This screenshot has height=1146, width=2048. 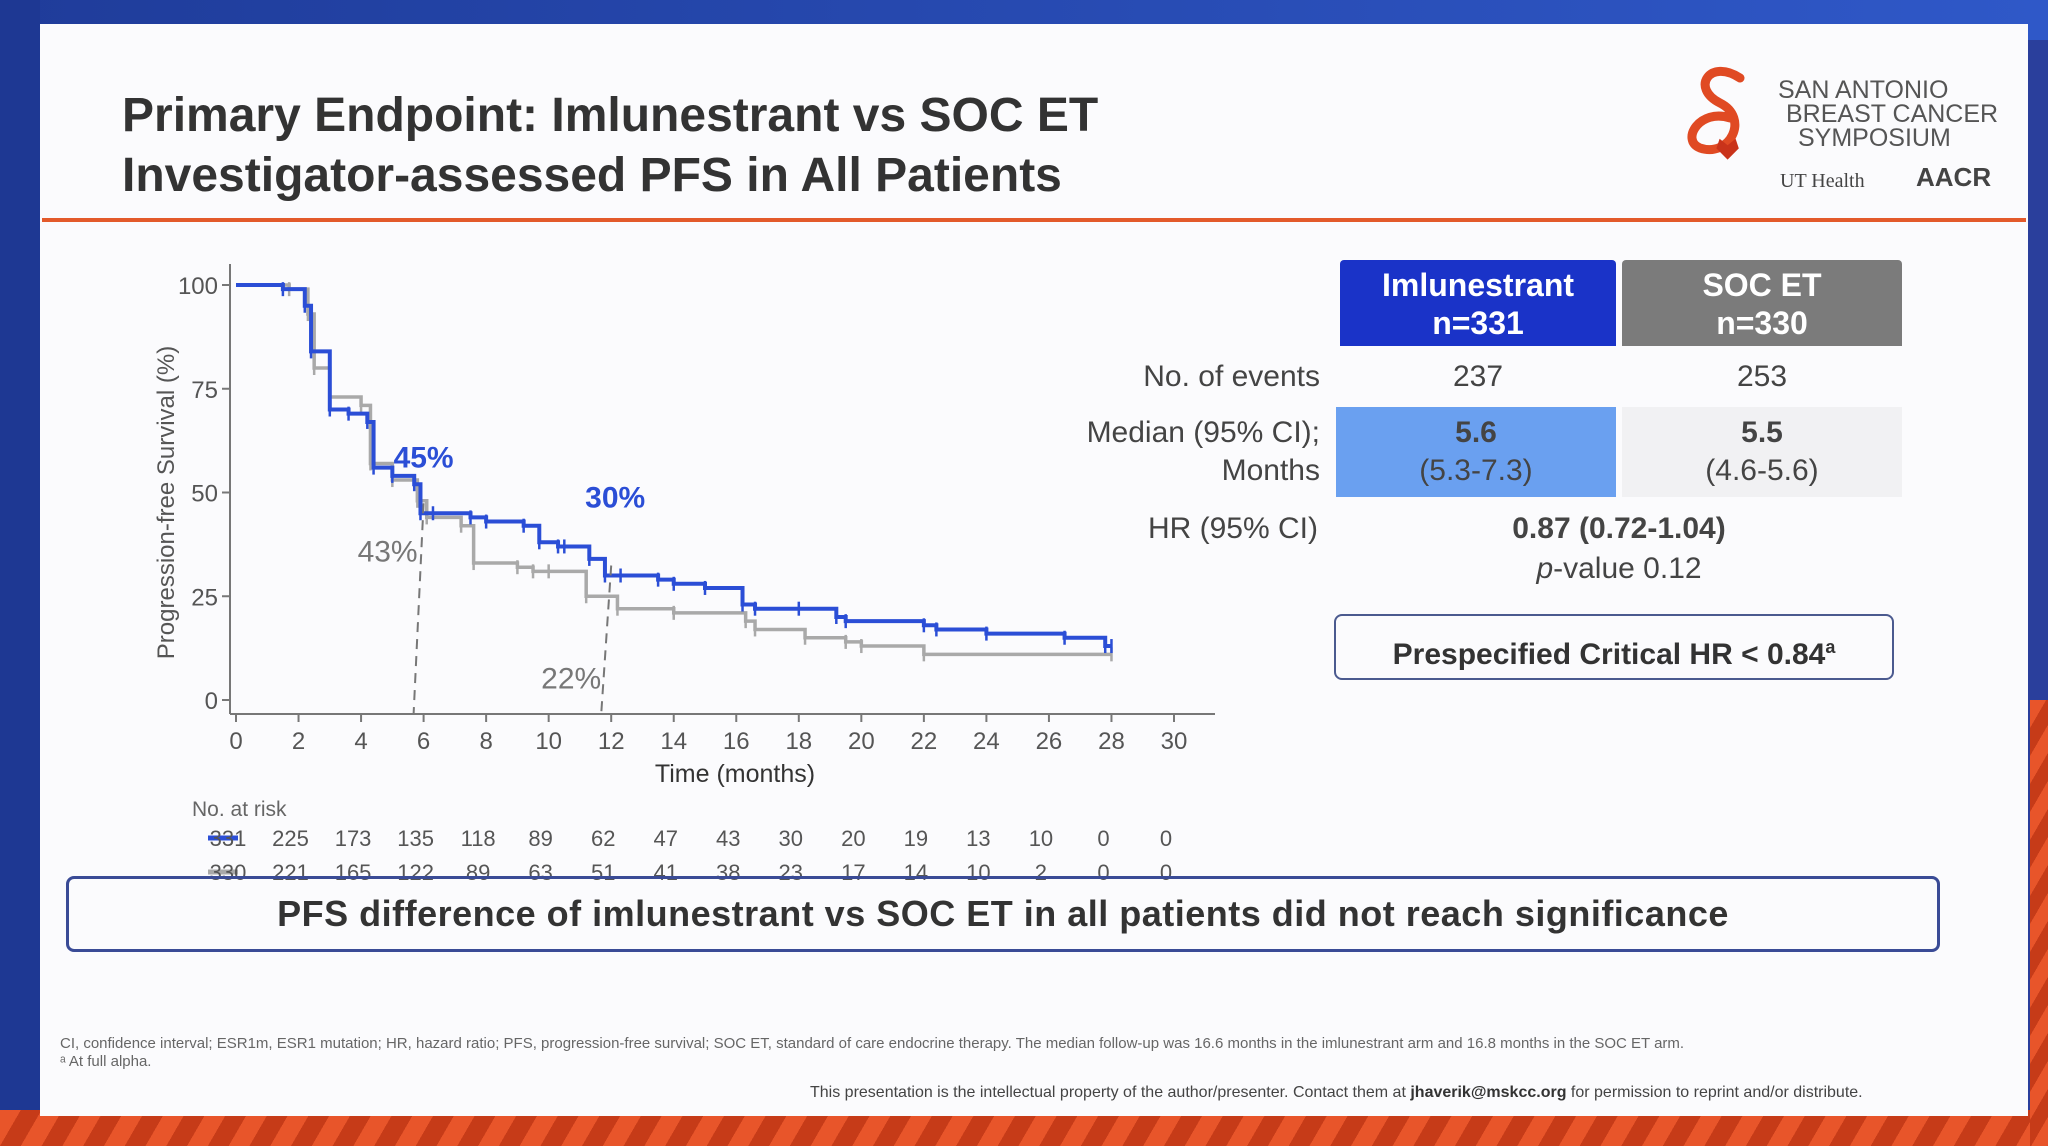 I want to click on risk-count-imlunestrant: 0, so click(x=1166, y=838).